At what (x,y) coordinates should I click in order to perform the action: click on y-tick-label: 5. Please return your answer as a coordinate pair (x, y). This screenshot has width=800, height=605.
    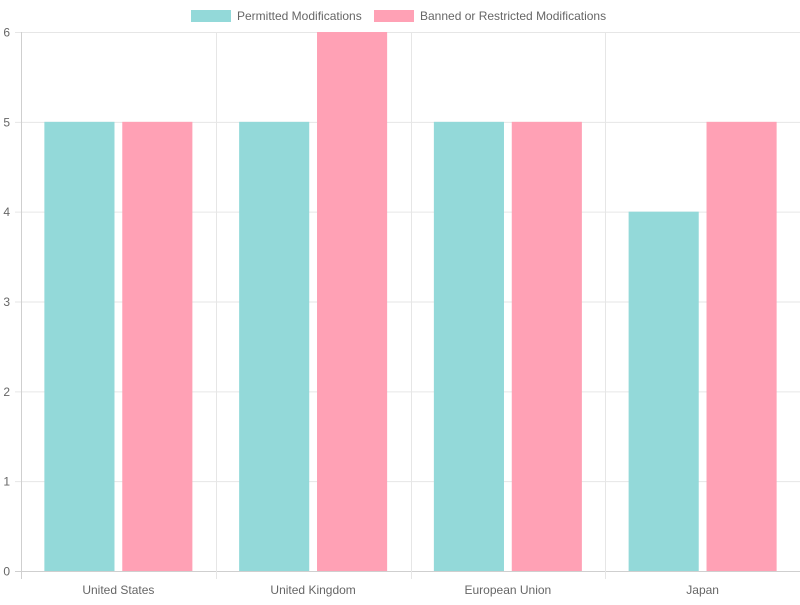
    Looking at the image, I should click on (6, 122).